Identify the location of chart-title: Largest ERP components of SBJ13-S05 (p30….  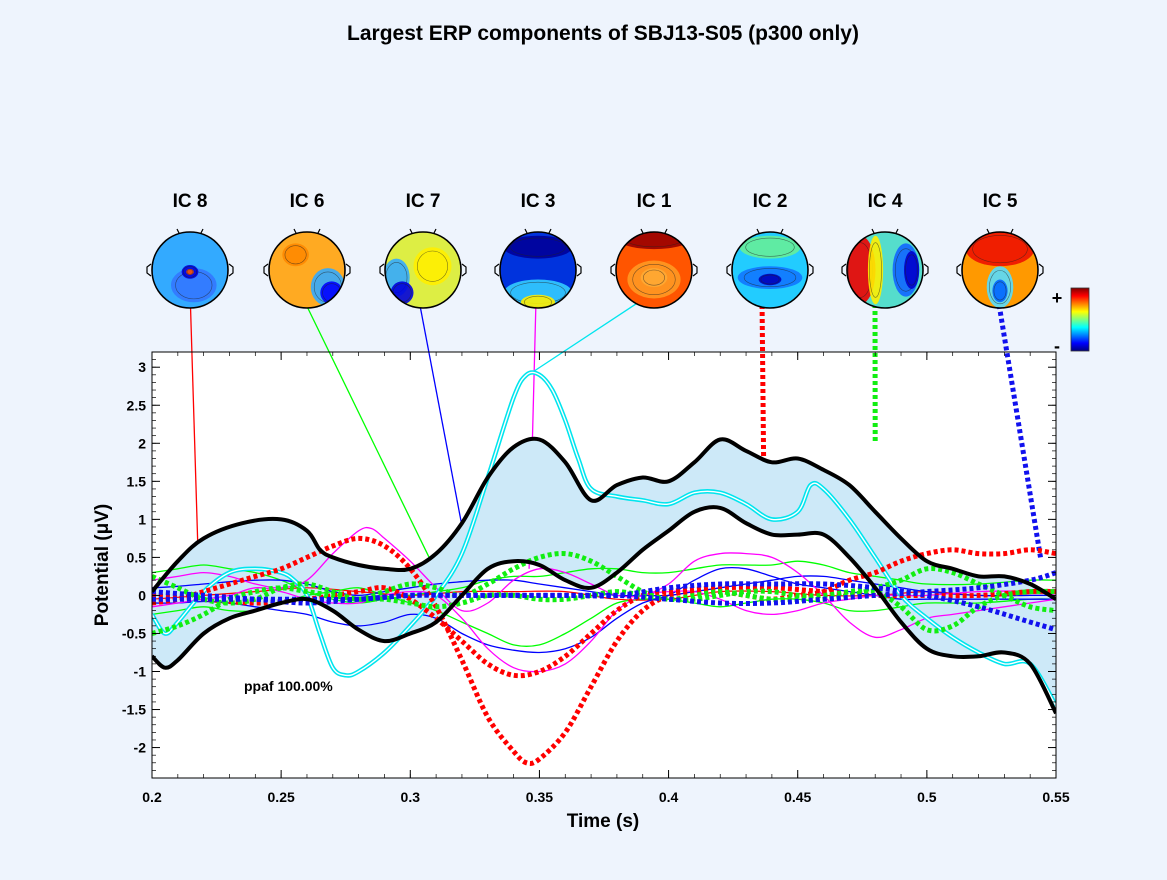
(603, 33).